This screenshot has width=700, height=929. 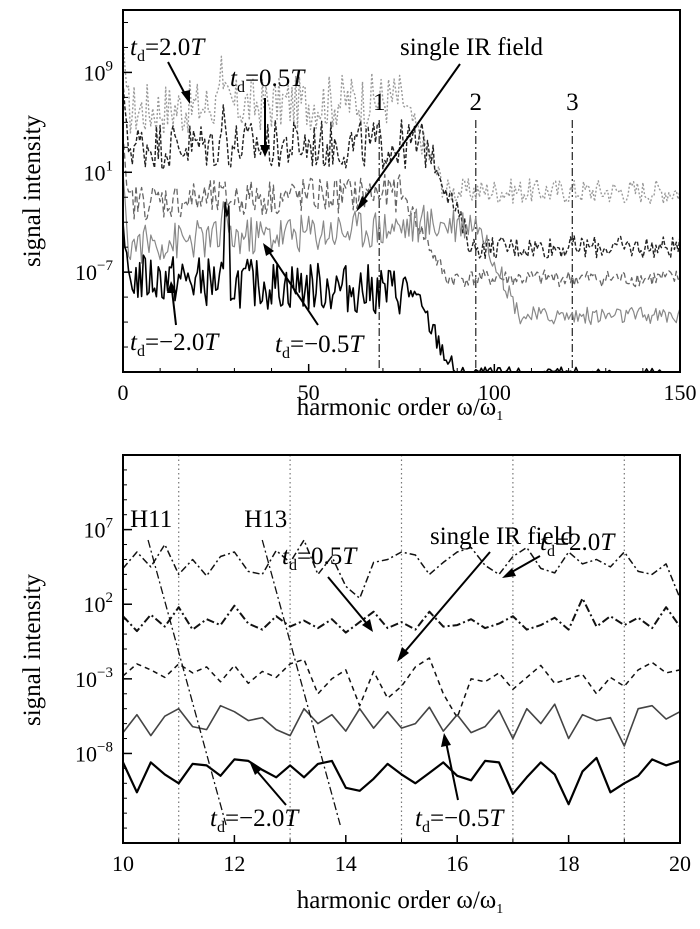 What do you see at coordinates (460, 820) in the screenshot?
I see `annotation-td-neg05-bottom: td=−0.5T` at bounding box center [460, 820].